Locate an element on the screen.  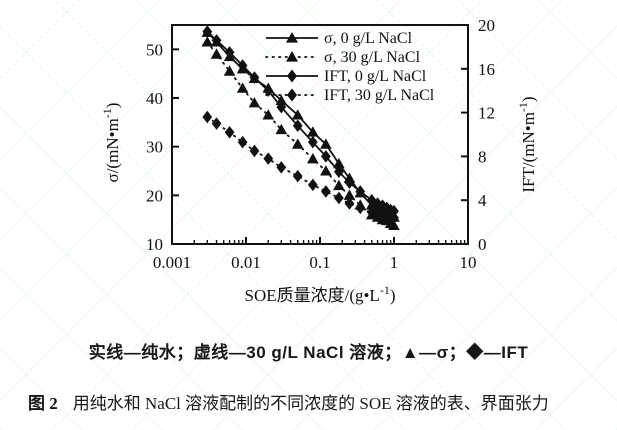
y-right-tick-label: 4 is located at coordinates (482, 200).